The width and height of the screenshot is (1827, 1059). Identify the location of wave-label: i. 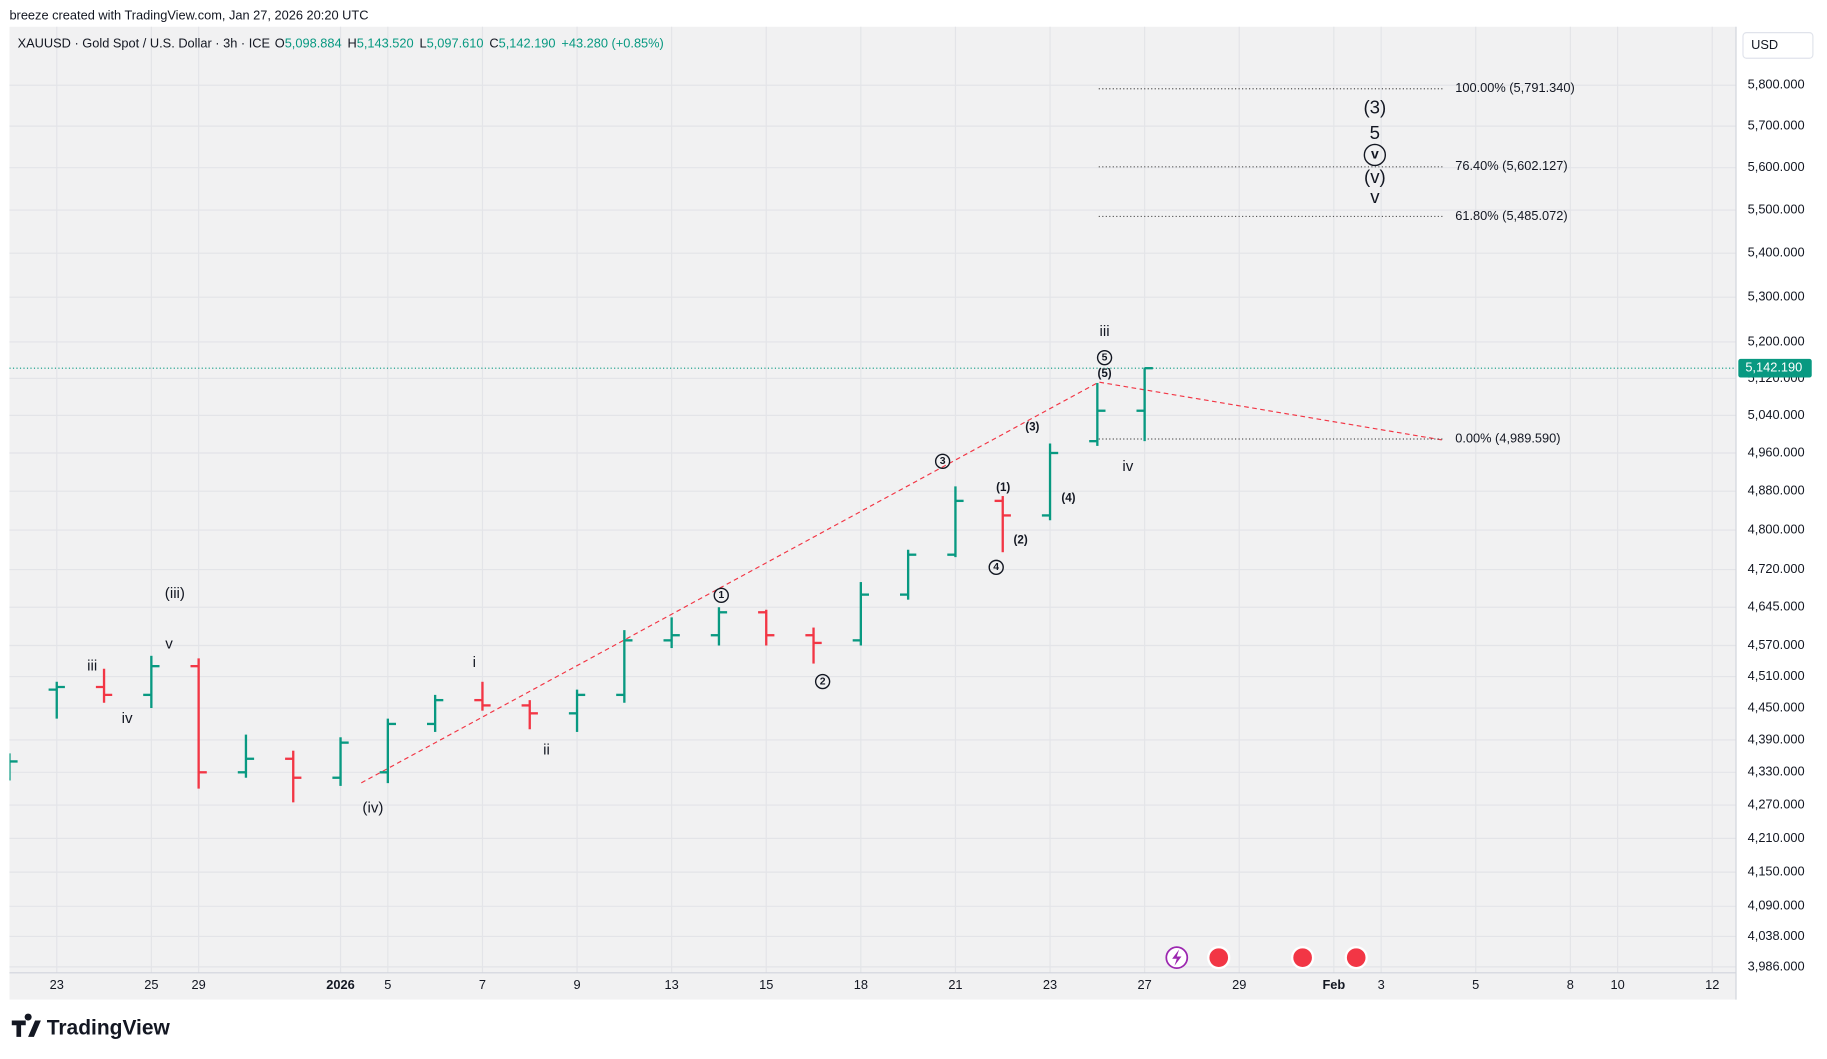
(474, 662).